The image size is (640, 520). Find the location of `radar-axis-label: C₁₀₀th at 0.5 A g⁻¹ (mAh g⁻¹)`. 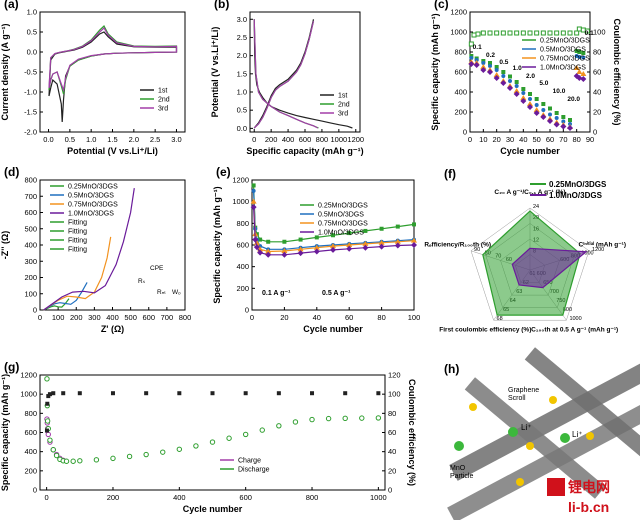

radar-axis-label: C₁₀₀th at 0.5 A g⁻¹ (mAh g⁻¹) is located at coordinates (574, 329).